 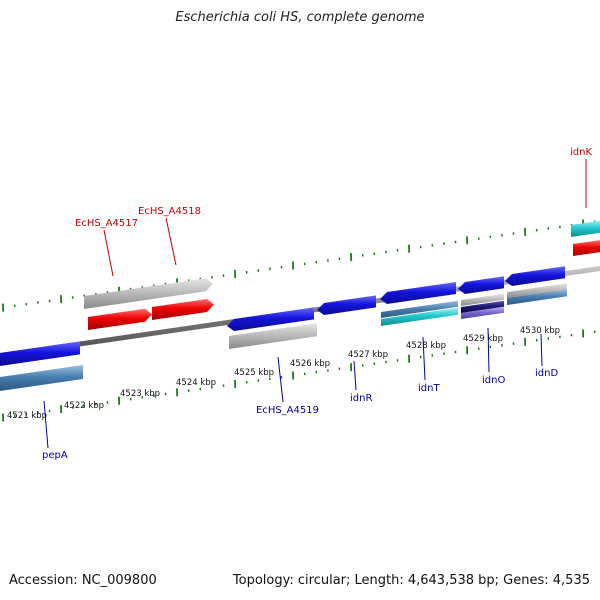 I want to click on gene-label: idnR, so click(x=361, y=398).